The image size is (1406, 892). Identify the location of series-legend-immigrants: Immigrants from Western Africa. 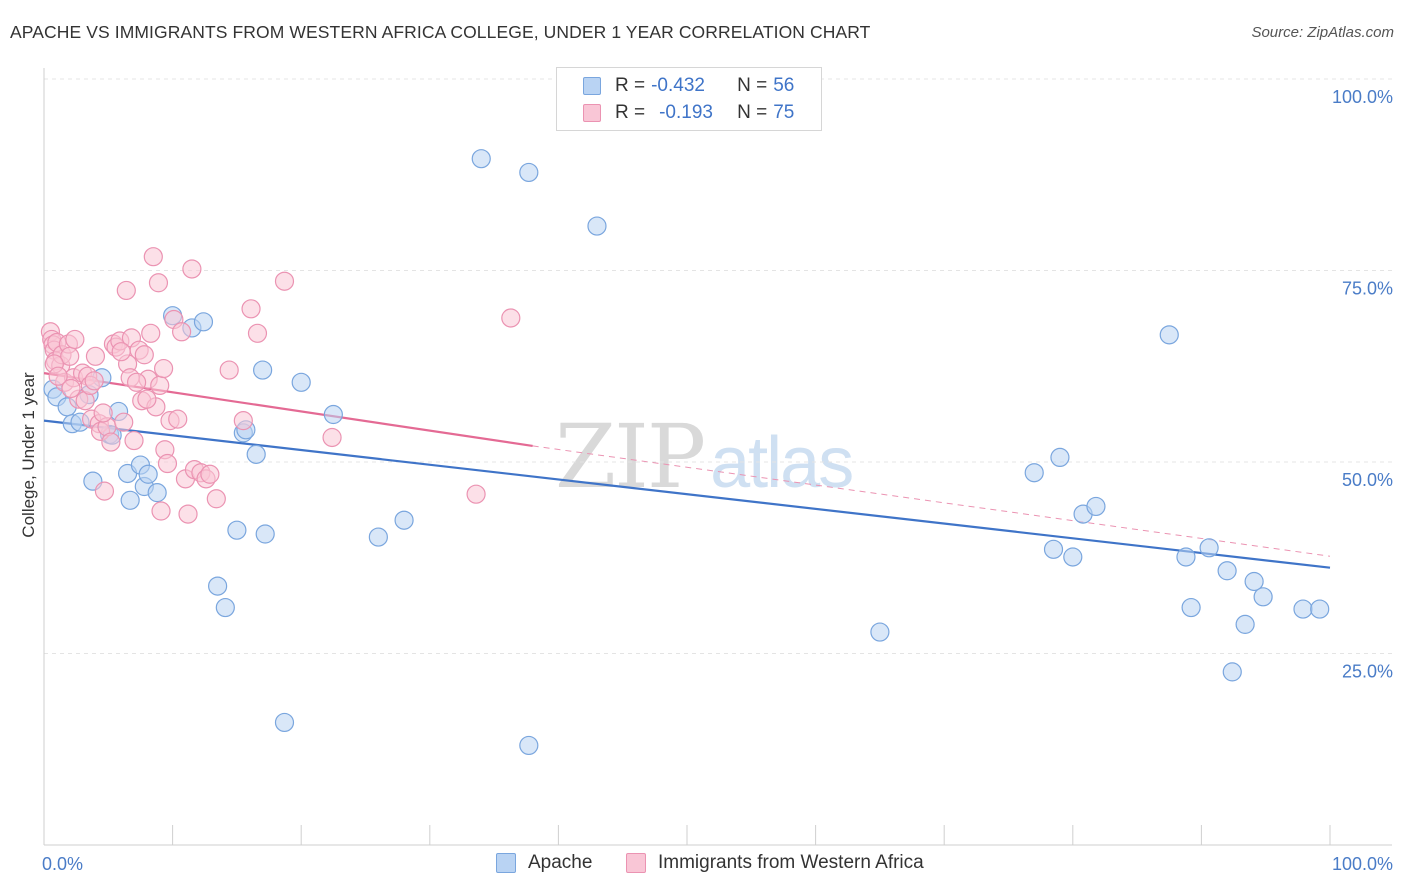
(775, 863).